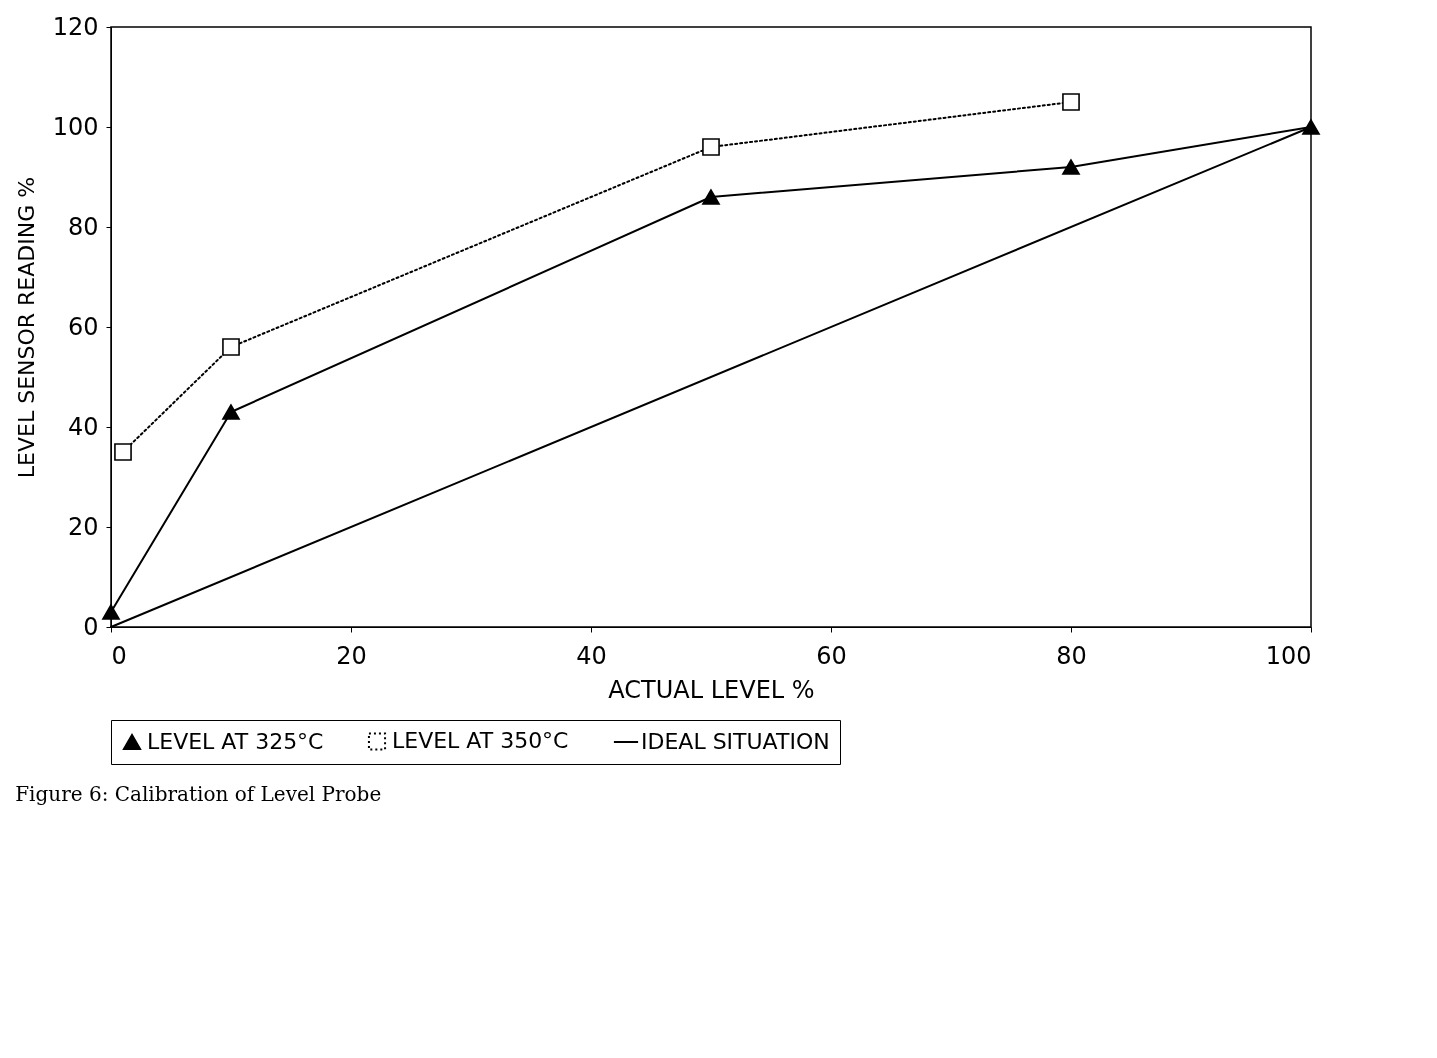 The height and width of the screenshot is (1058, 1437). Describe the element at coordinates (351, 655) in the screenshot. I see `x-tick-label: 20` at that location.